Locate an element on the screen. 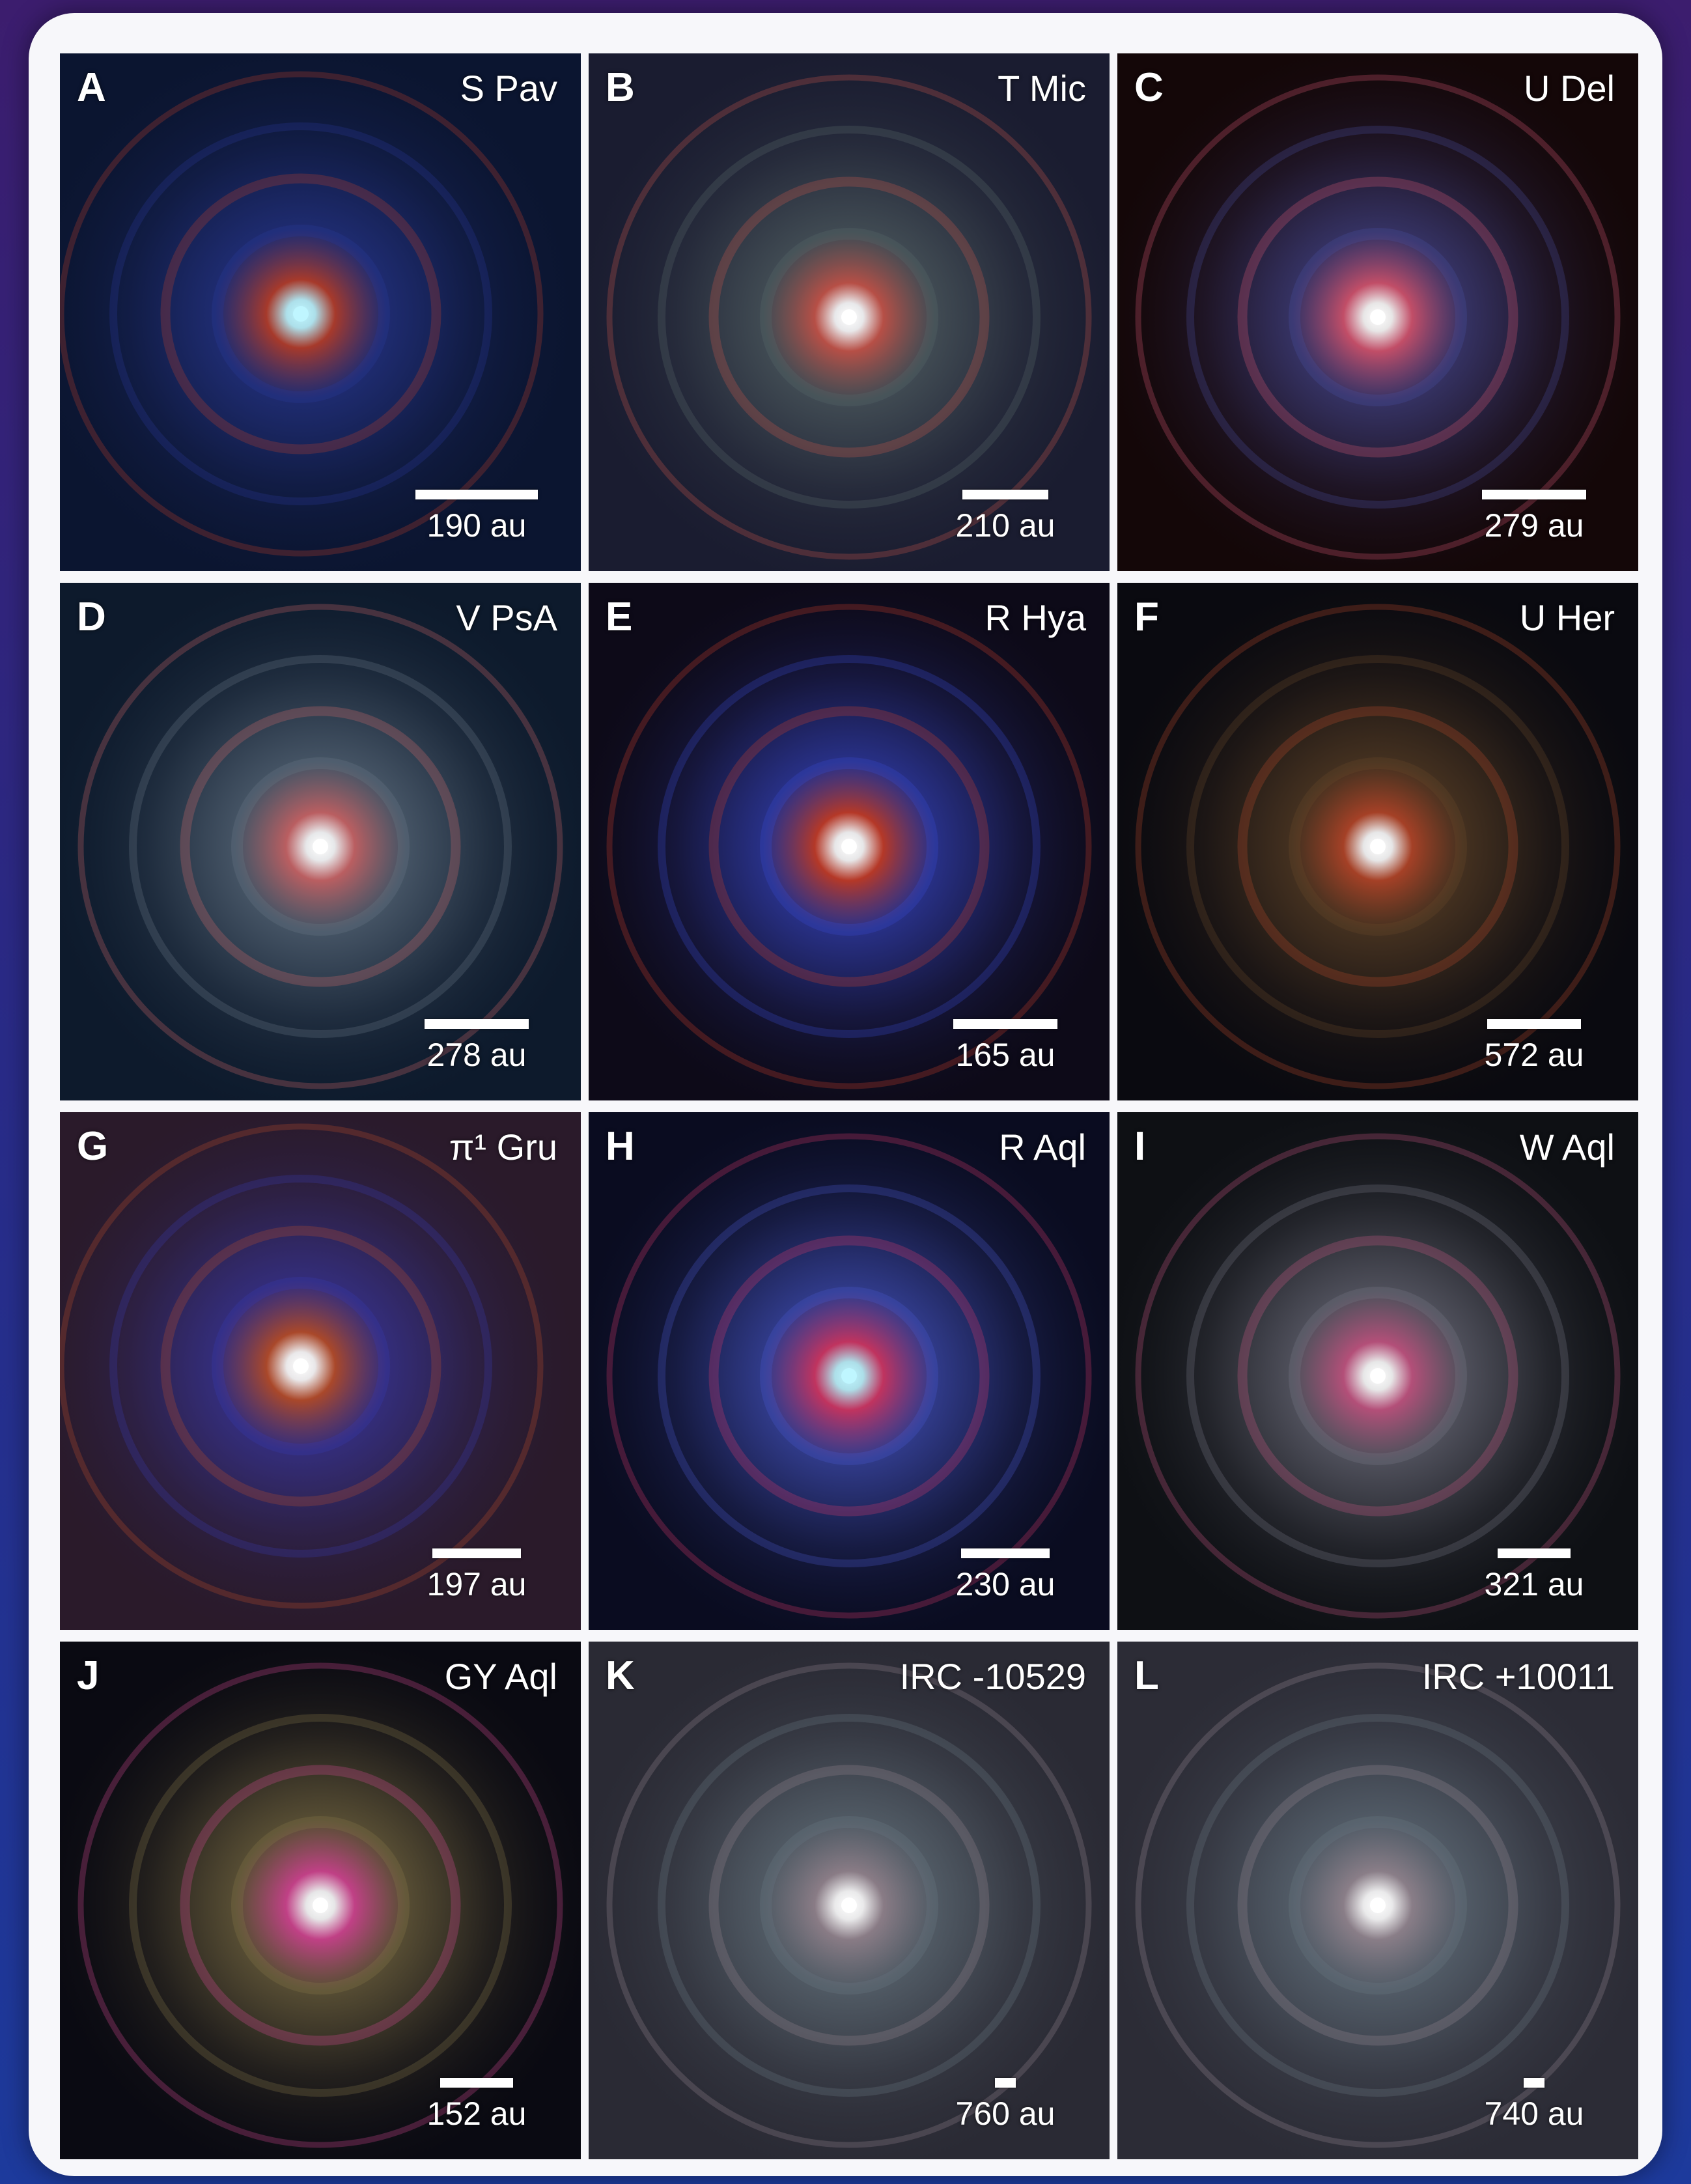 The image size is (1691, 2184). star-name: R Aql is located at coordinates (1042, 1147).